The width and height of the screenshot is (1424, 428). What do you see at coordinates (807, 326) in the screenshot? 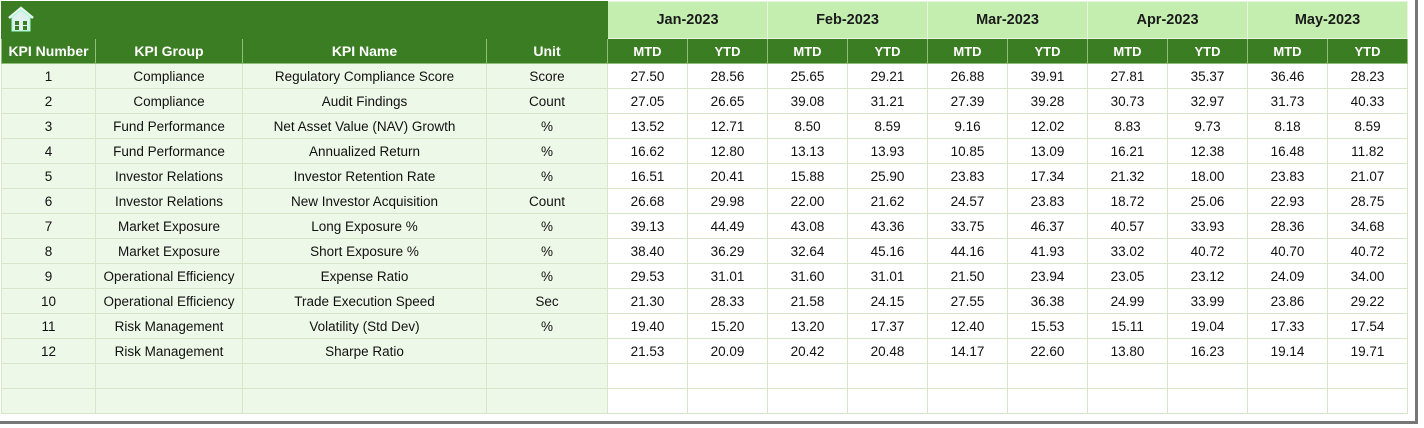
I see `mtd-cell: 13.20` at bounding box center [807, 326].